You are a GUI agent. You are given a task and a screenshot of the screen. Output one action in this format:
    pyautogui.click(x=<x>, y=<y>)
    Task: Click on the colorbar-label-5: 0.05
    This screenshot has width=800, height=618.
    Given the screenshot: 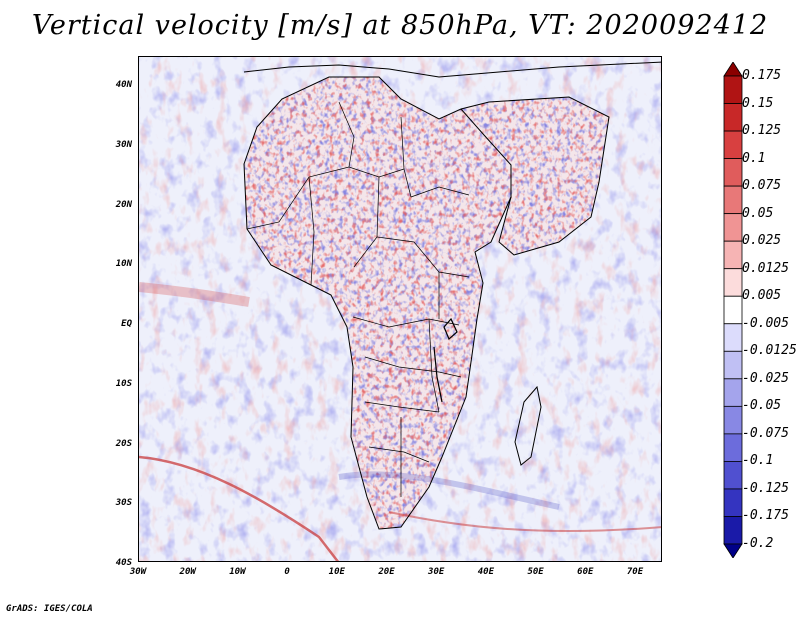 What is the action you would take?
    pyautogui.click(x=758, y=213)
    